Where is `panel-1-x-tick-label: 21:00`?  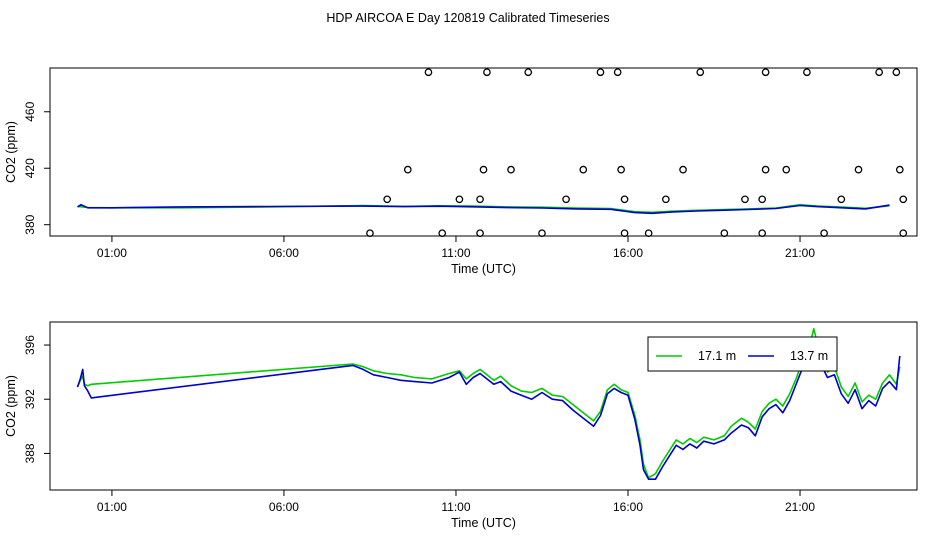
panel-1-x-tick-label: 21:00 is located at coordinates (800, 253).